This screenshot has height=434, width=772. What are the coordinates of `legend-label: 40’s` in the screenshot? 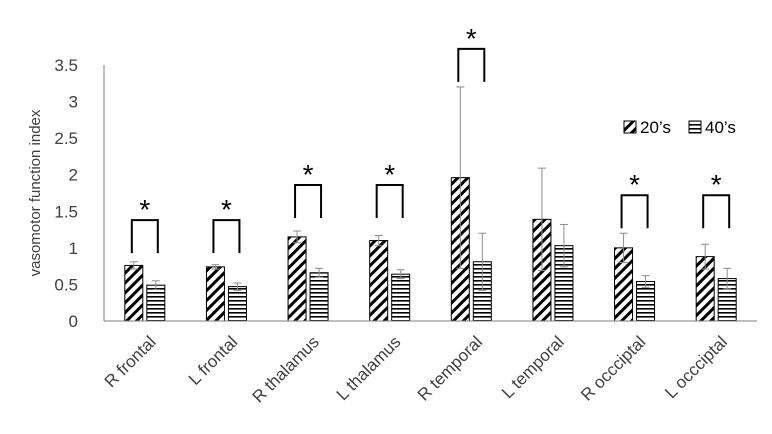 It's located at (720, 127).